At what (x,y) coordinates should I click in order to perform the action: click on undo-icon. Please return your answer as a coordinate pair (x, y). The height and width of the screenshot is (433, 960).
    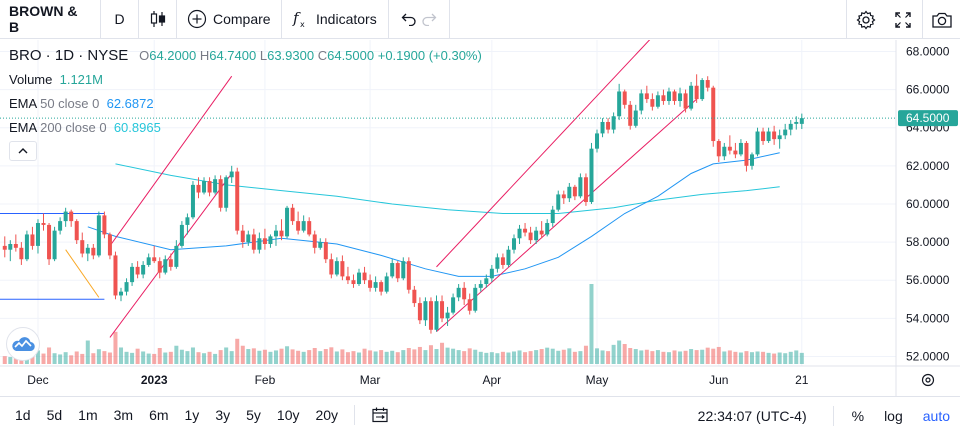
    Looking at the image, I should click on (409, 19).